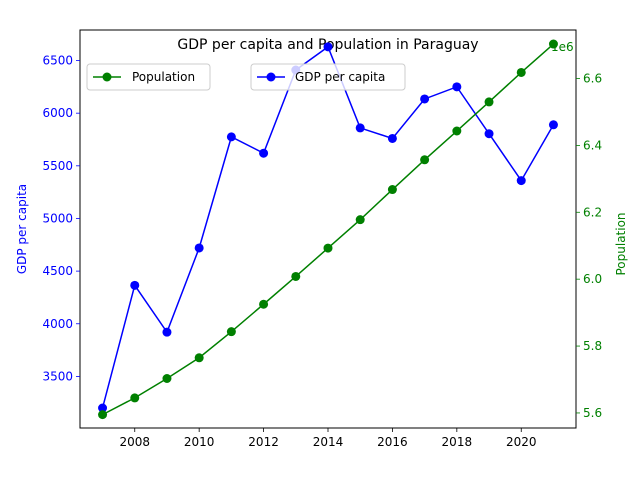 The height and width of the screenshot is (480, 640). I want to click on left-tick-label: 6000, so click(57, 113).